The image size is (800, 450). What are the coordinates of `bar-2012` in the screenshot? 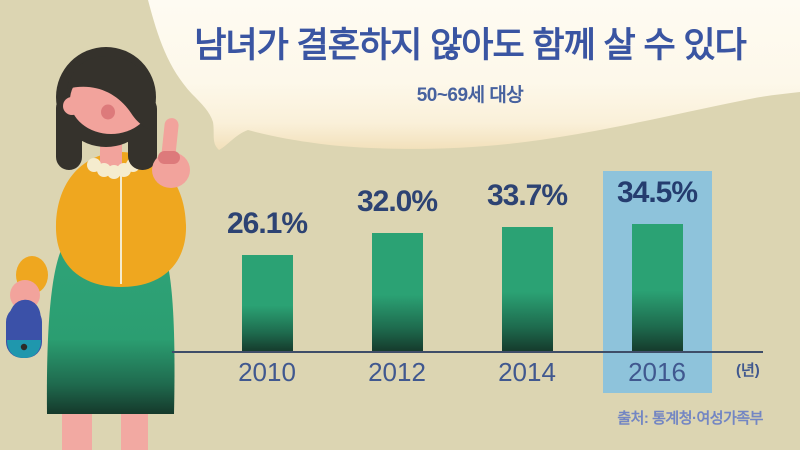 It's located at (397, 292).